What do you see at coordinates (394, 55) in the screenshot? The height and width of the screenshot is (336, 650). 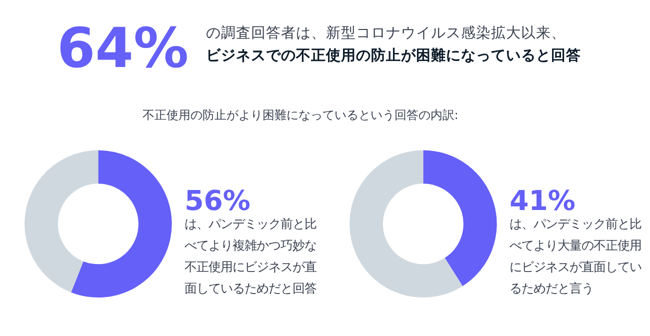 I see `text: ビジネスでの不正使用の防止が困難になっていると回答` at bounding box center [394, 55].